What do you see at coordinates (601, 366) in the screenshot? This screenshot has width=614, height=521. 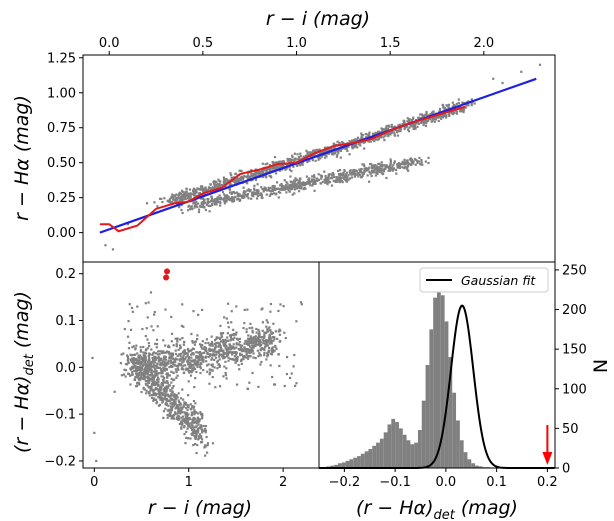 I see `bottom-right-y-axis-label: N` at bounding box center [601, 366].